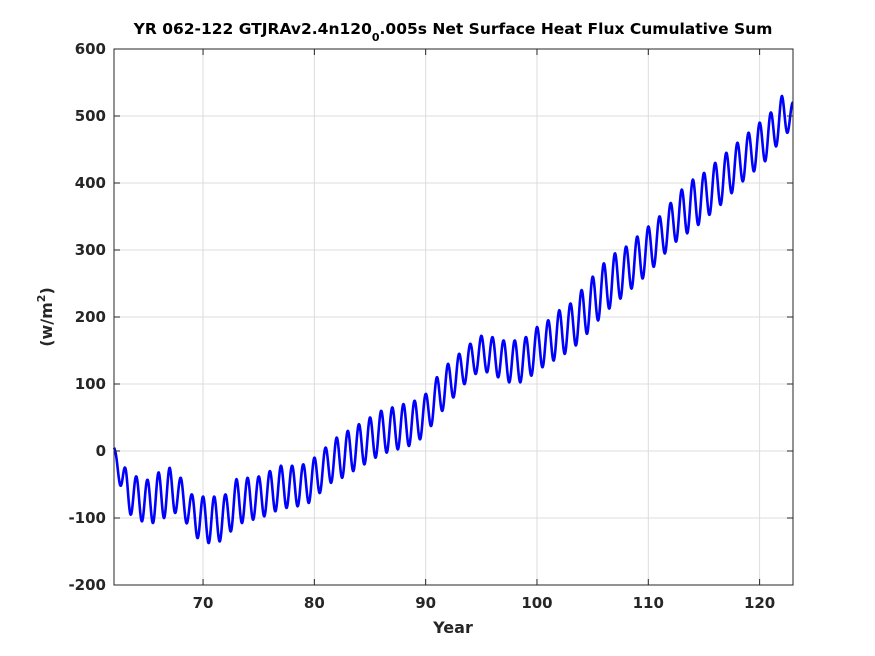  I want to click on x-tick-label: 70, so click(203, 603).